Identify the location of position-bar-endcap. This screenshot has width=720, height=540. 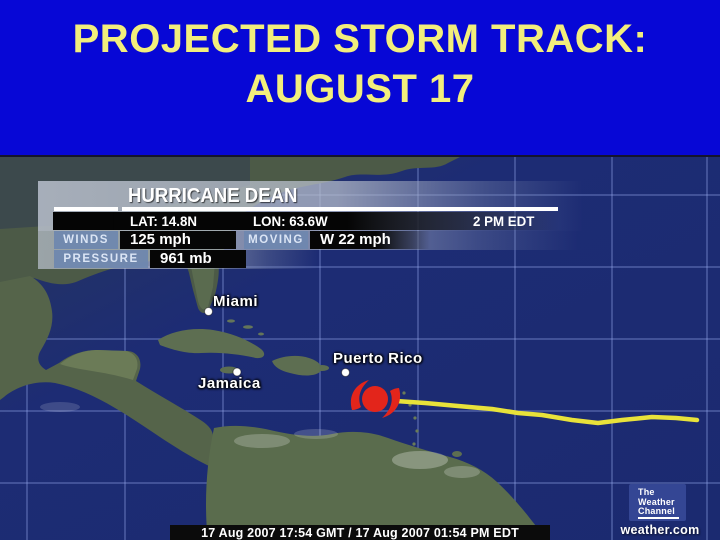
(83, 221).